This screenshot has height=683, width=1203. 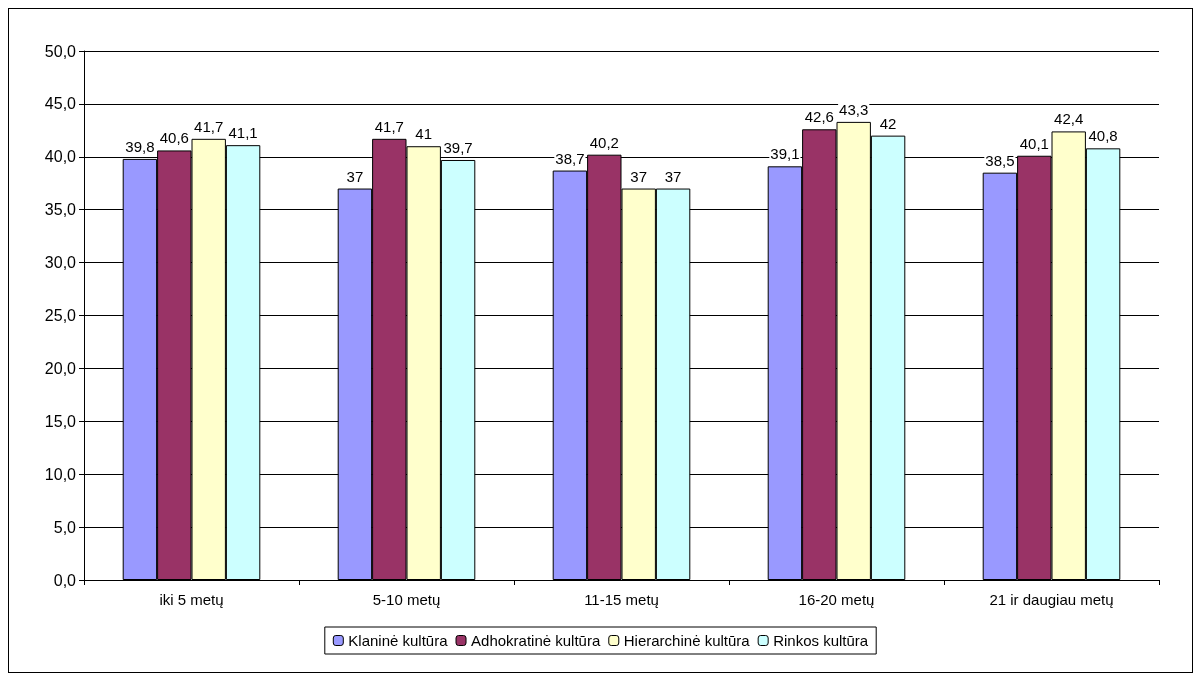 I want to click on x-tick-label: 16-20 metų, so click(x=836, y=599).